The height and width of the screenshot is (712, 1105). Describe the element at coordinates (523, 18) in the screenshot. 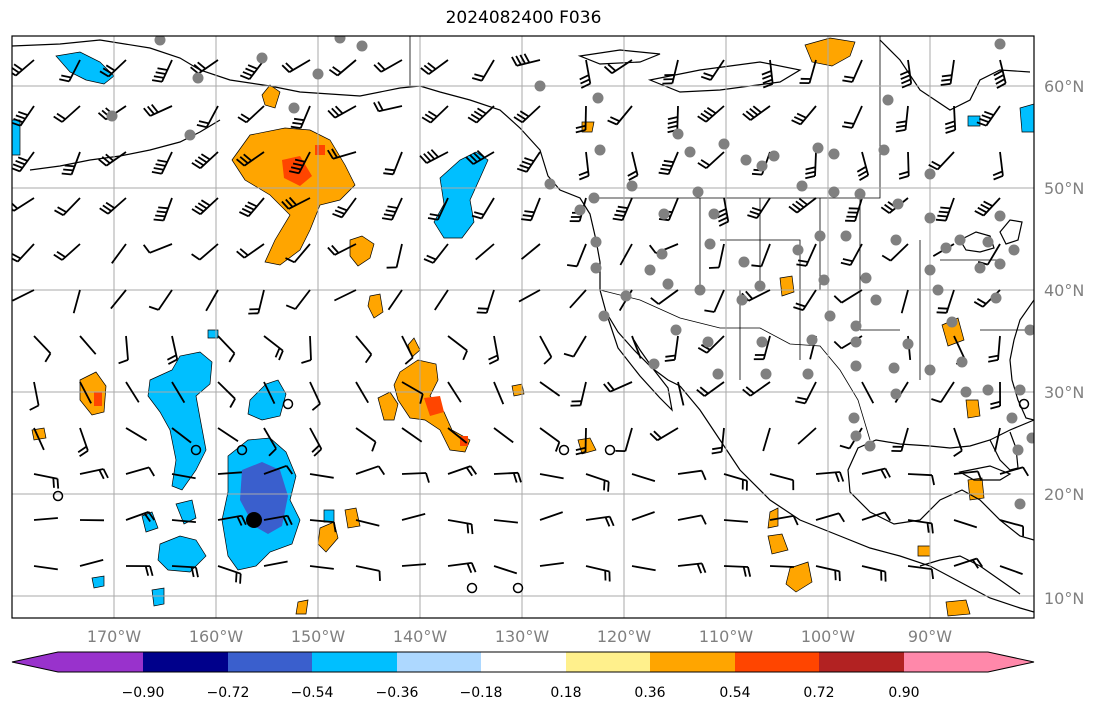

I see `map-title: 2024082400 F036` at that location.